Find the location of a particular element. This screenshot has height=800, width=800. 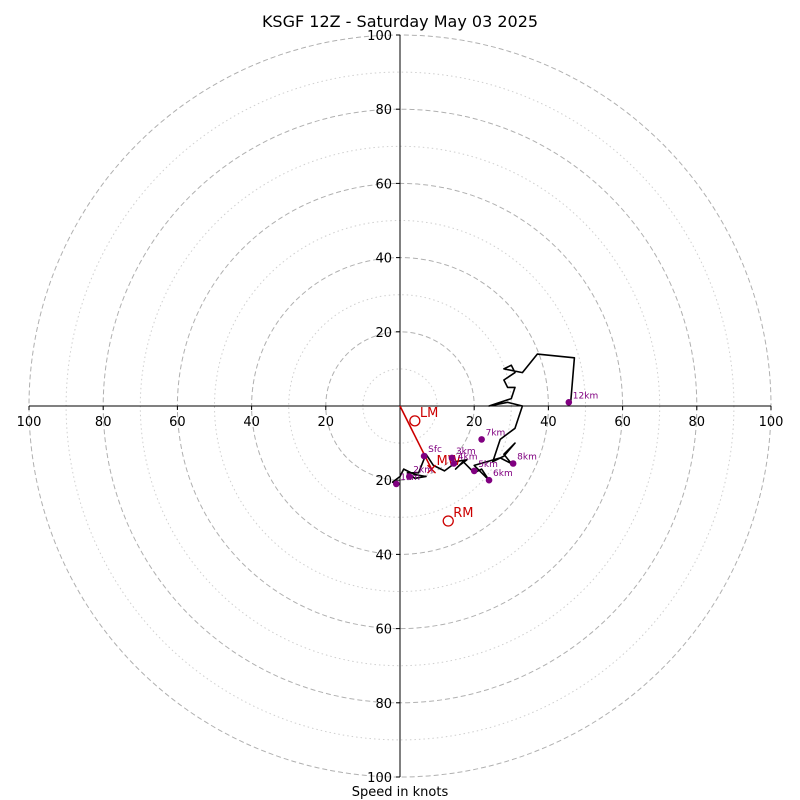

tick-label-left: 60 is located at coordinates (177, 422).